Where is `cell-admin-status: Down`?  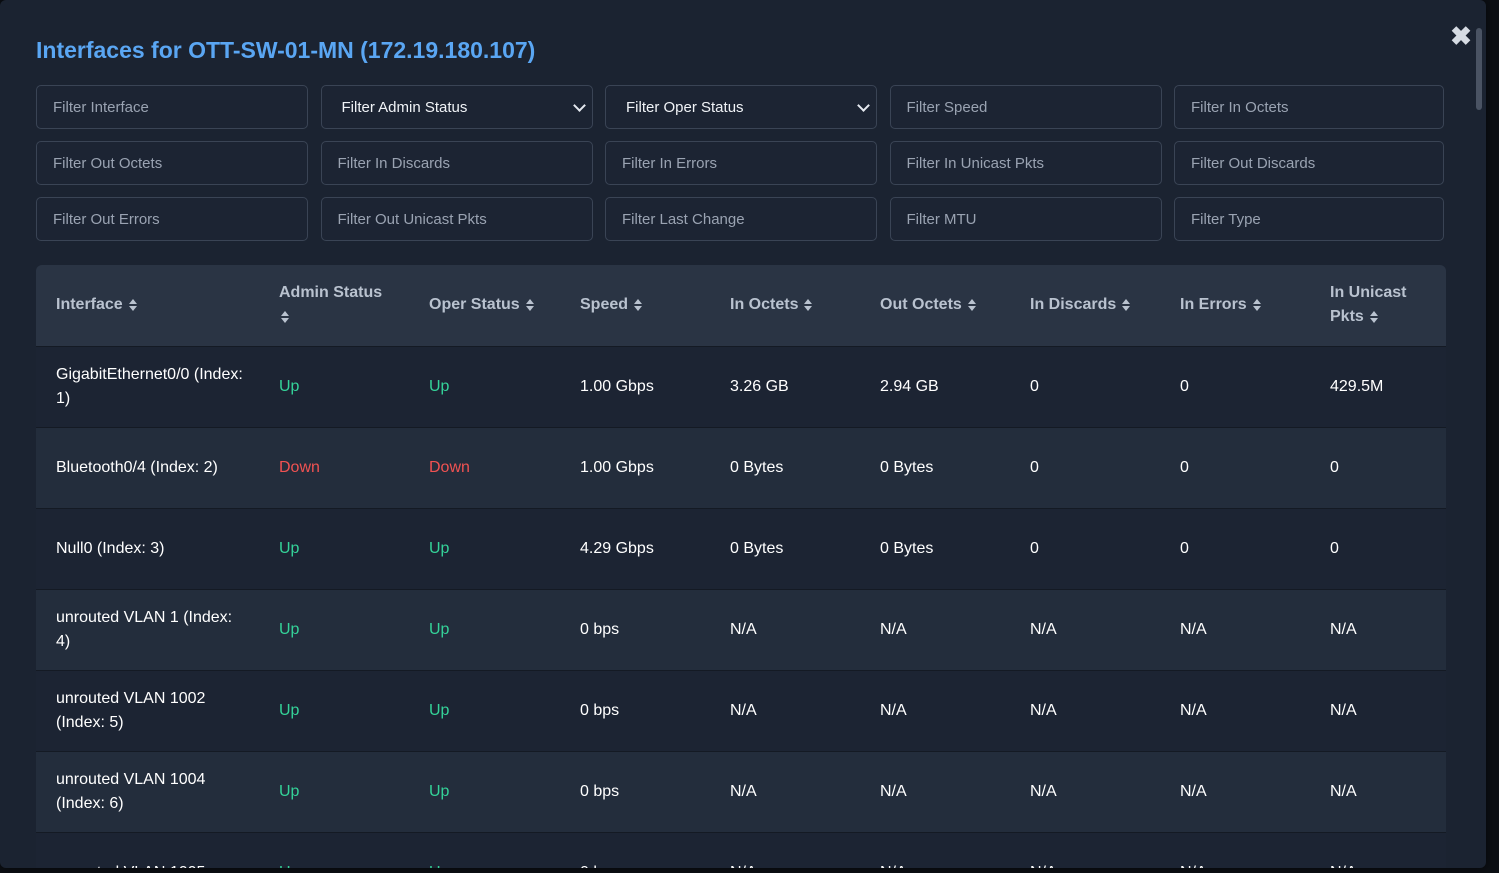 cell-admin-status: Down is located at coordinates (299, 467).